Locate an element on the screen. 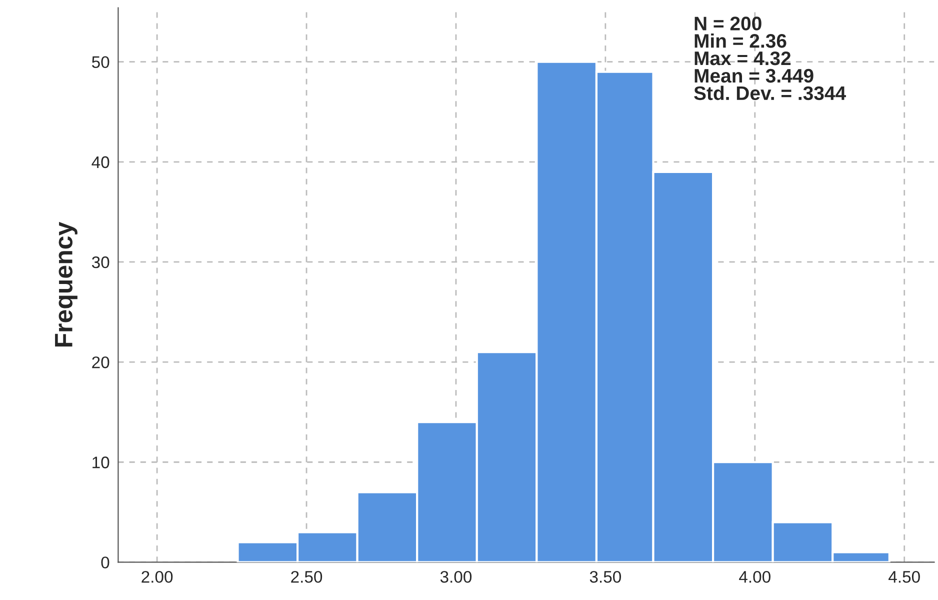 The width and height of the screenshot is (938, 600). y-tick-label: 30 is located at coordinates (101, 262).